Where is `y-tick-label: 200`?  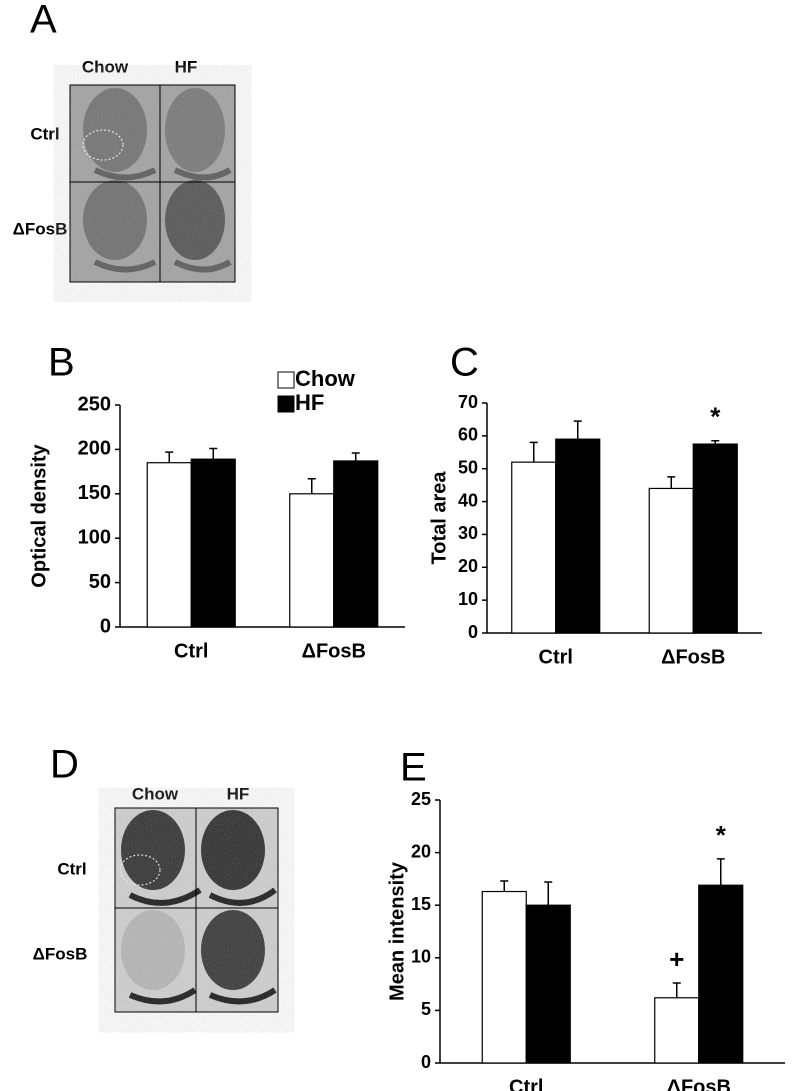 y-tick-label: 200 is located at coordinates (94, 449).